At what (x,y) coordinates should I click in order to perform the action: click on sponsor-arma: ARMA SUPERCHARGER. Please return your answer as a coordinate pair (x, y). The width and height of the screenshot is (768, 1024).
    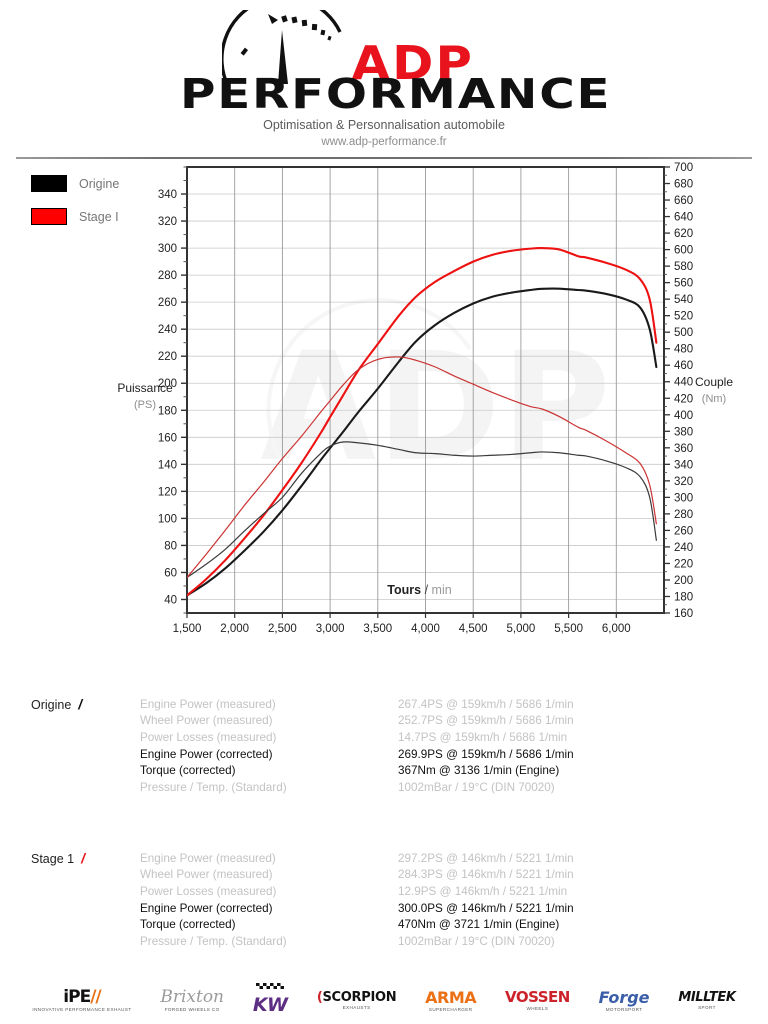
    Looking at the image, I should click on (451, 1000).